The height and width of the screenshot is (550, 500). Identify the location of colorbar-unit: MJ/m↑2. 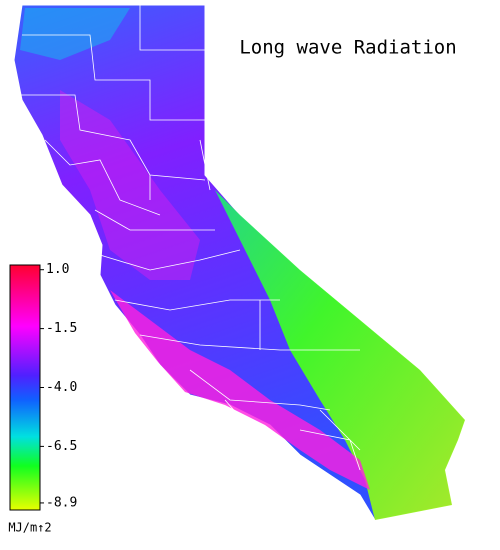
(29, 528).